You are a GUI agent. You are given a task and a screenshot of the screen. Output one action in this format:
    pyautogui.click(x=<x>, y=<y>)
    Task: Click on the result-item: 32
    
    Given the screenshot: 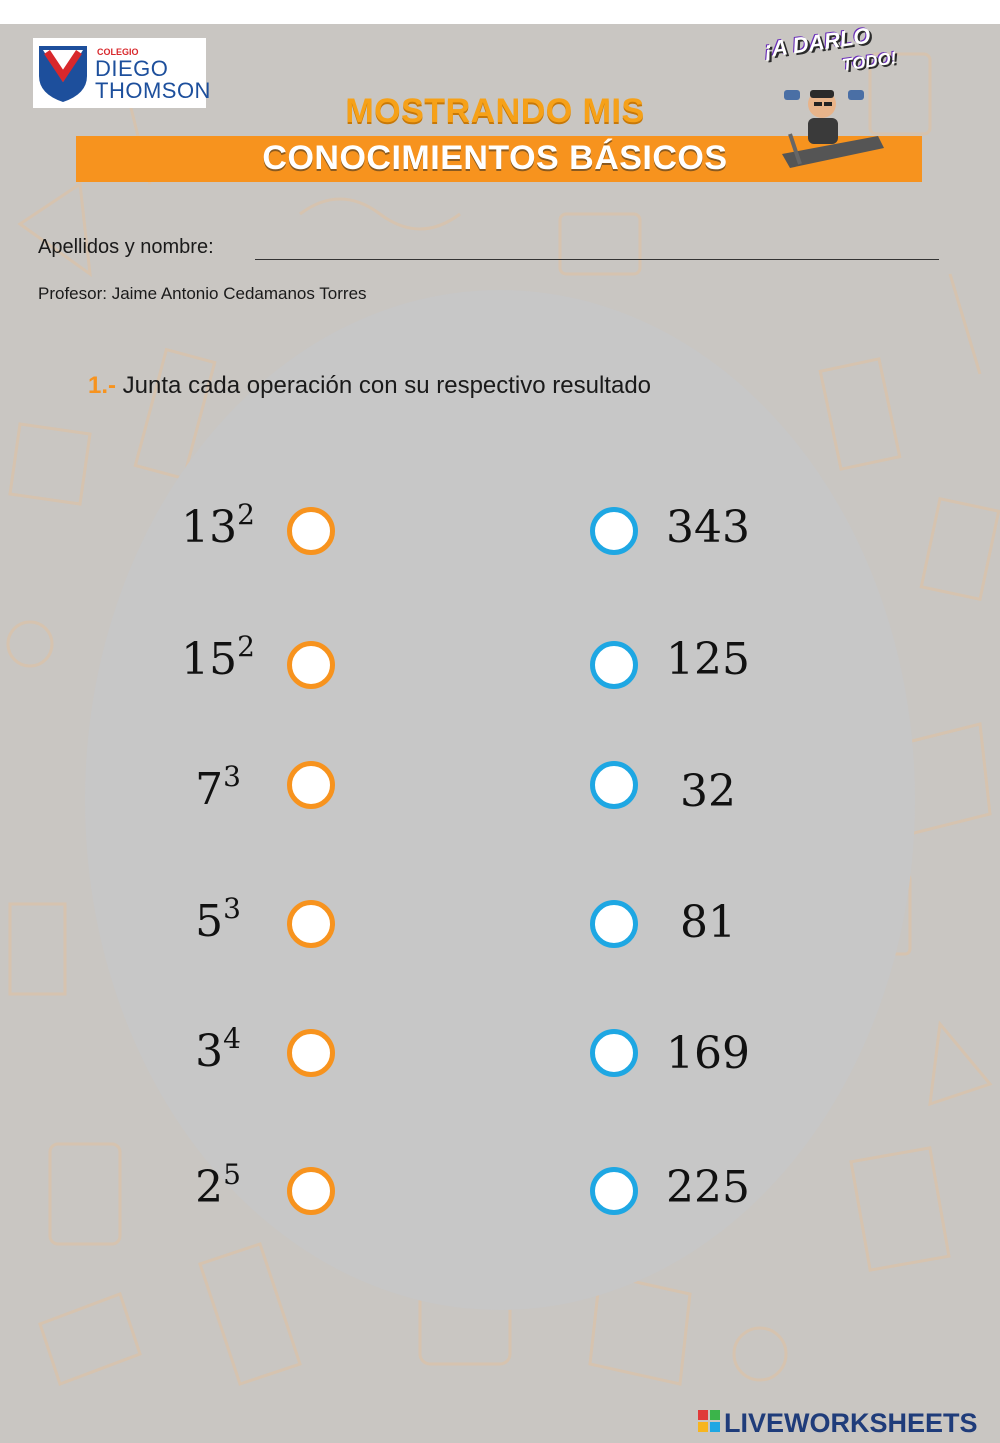 What is the action you would take?
    pyautogui.click(x=708, y=791)
    